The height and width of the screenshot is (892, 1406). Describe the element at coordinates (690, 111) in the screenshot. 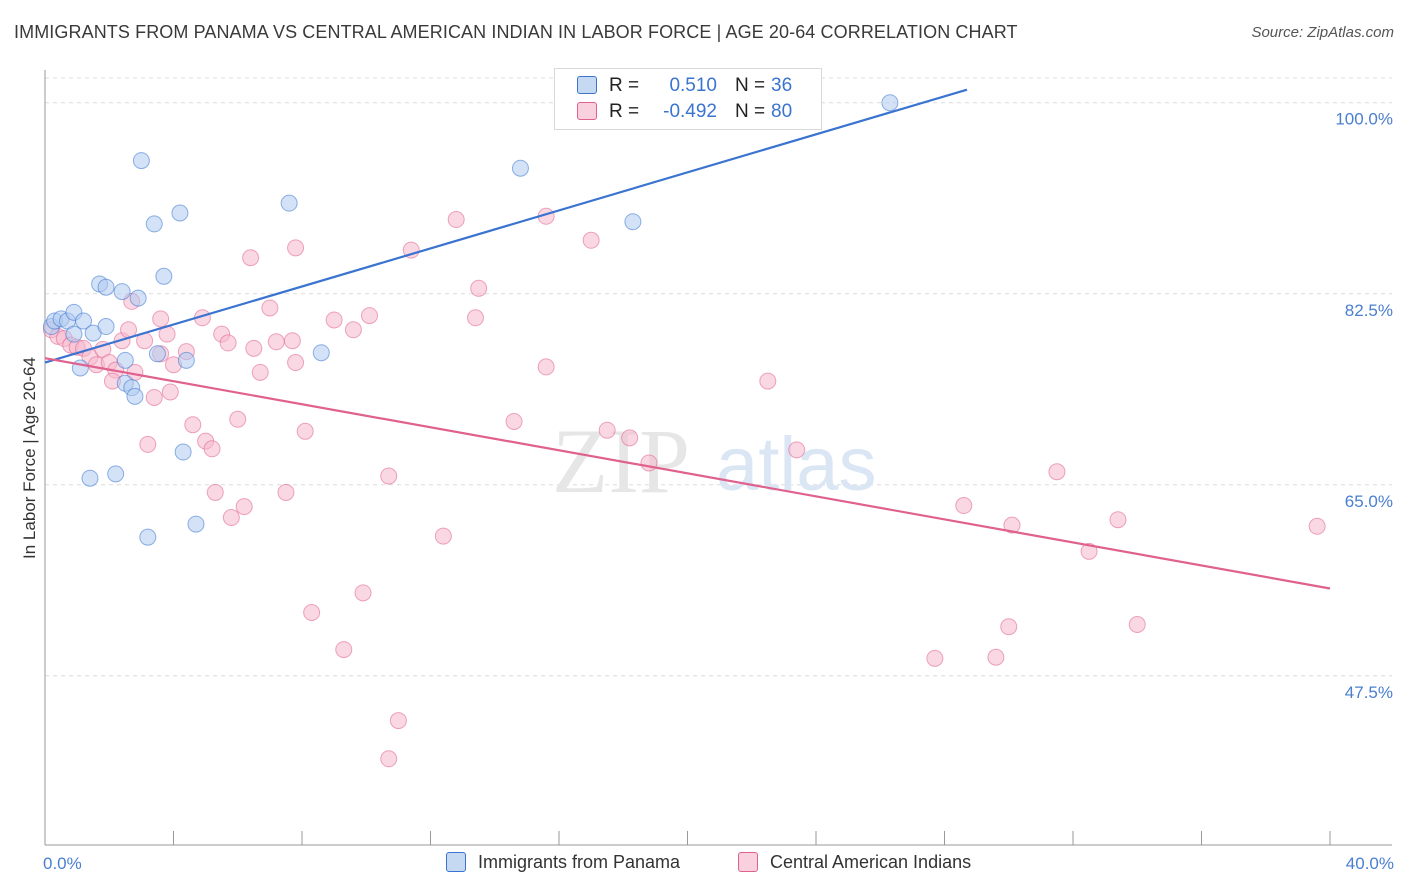

I see `legend-r-value: -0.492` at that location.